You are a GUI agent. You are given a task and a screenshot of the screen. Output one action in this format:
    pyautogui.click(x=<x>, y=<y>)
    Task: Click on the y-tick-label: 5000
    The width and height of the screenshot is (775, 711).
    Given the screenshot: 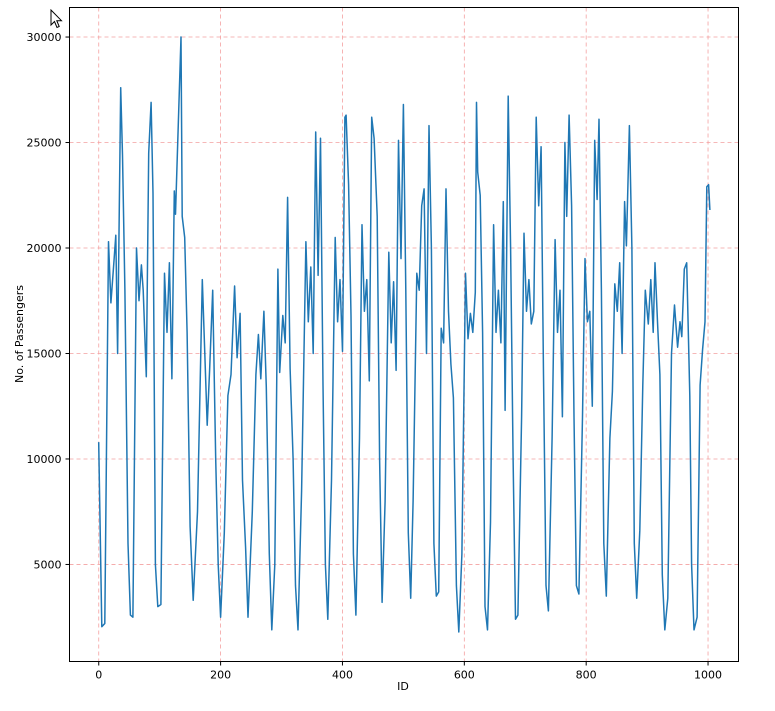 What is the action you would take?
    pyautogui.click(x=48, y=564)
    